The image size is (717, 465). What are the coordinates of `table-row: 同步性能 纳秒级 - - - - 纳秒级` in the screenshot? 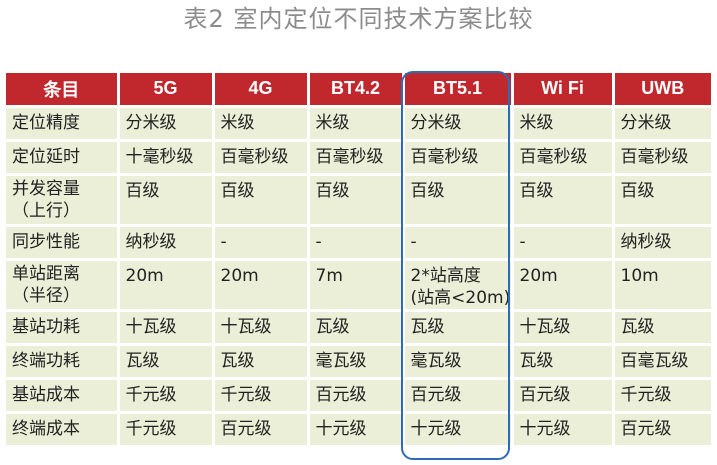 It's located at (358, 243).